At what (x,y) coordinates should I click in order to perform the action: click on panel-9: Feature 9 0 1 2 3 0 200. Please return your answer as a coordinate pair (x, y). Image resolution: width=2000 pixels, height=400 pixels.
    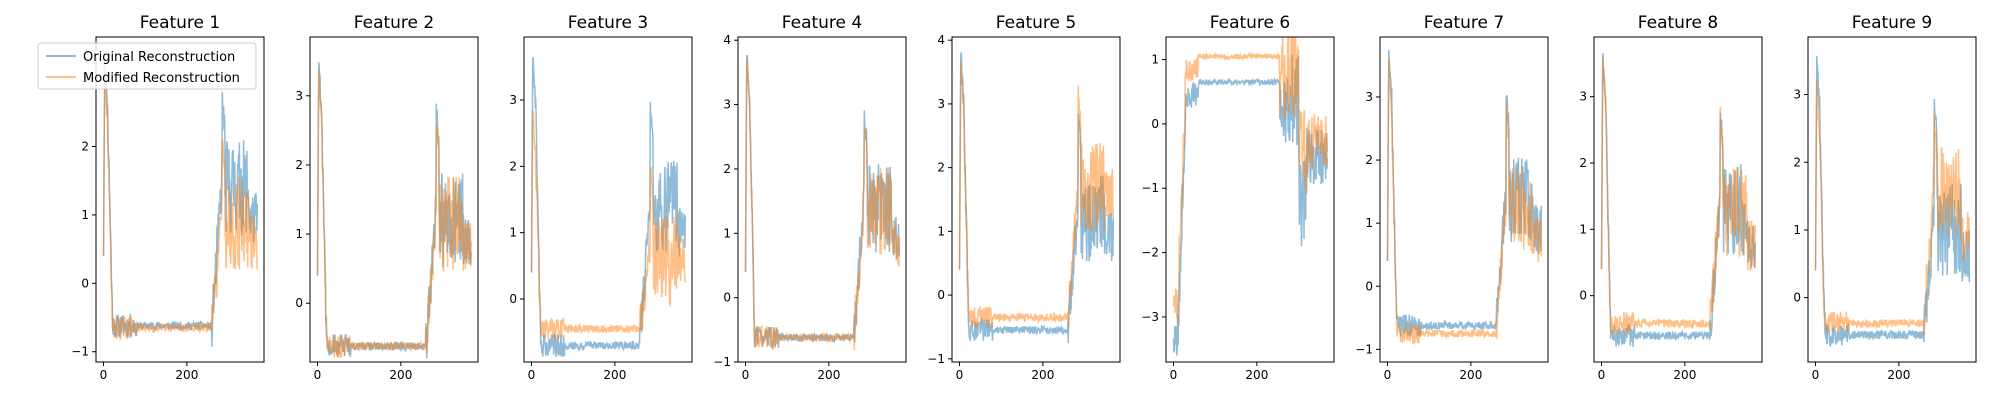
    Looking at the image, I should click on (1885, 197).